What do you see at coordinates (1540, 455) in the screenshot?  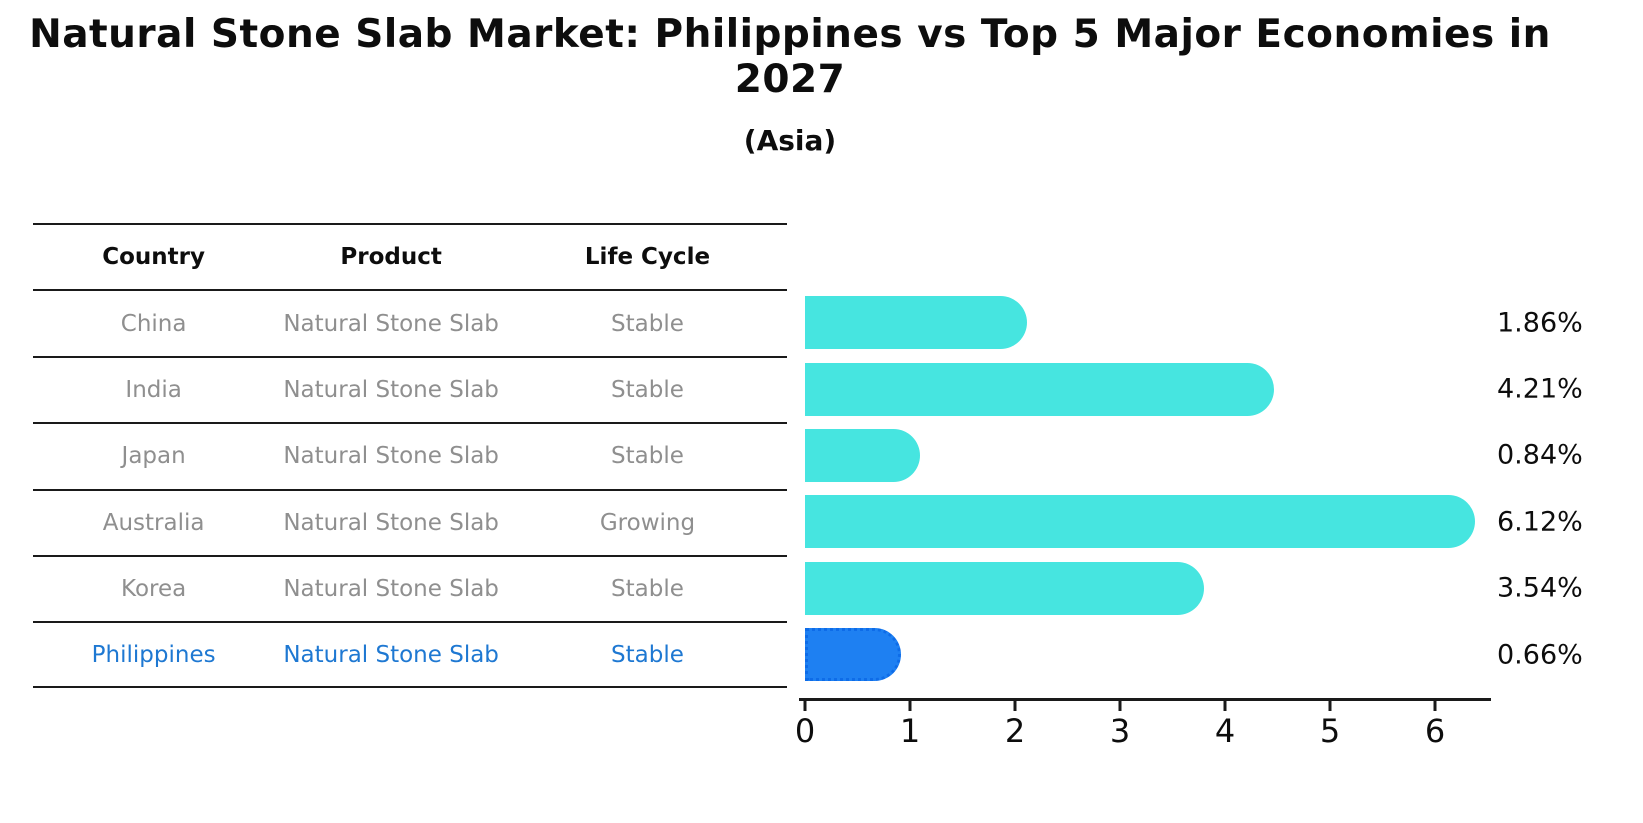 I see `bar-value-label: 0.84%` at bounding box center [1540, 455].